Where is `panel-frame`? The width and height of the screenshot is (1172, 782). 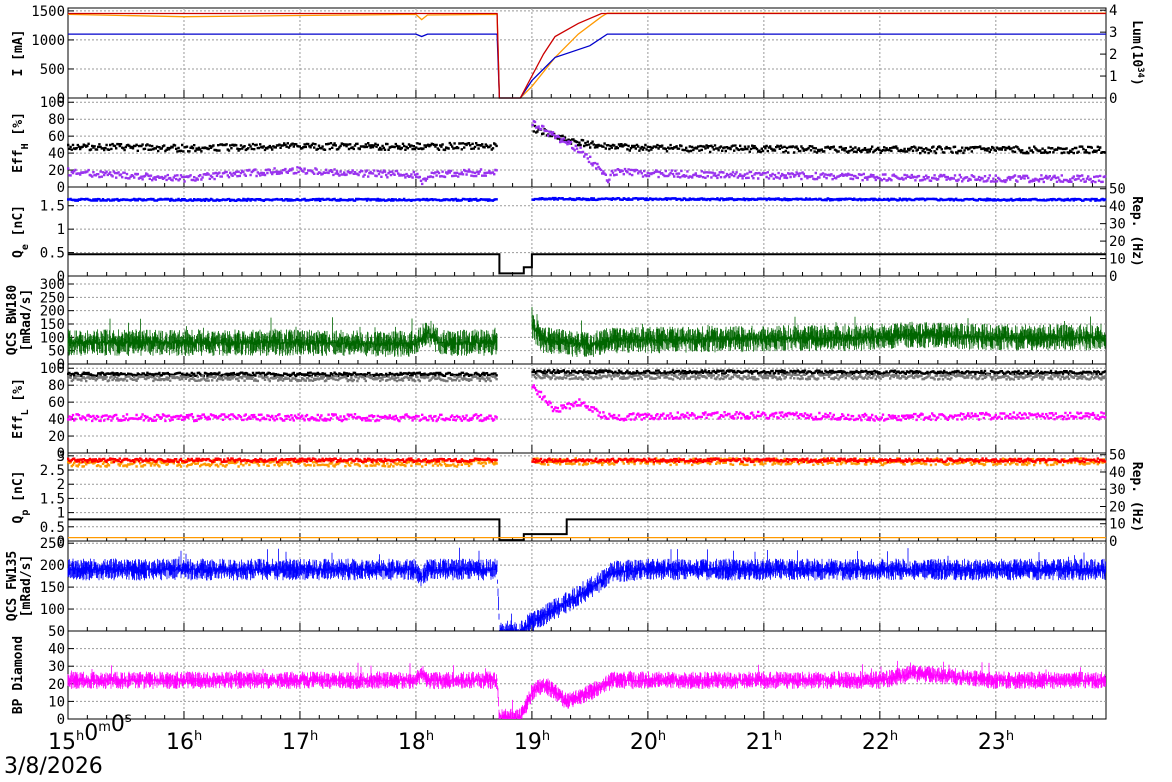 panel-frame is located at coordinates (587, 53).